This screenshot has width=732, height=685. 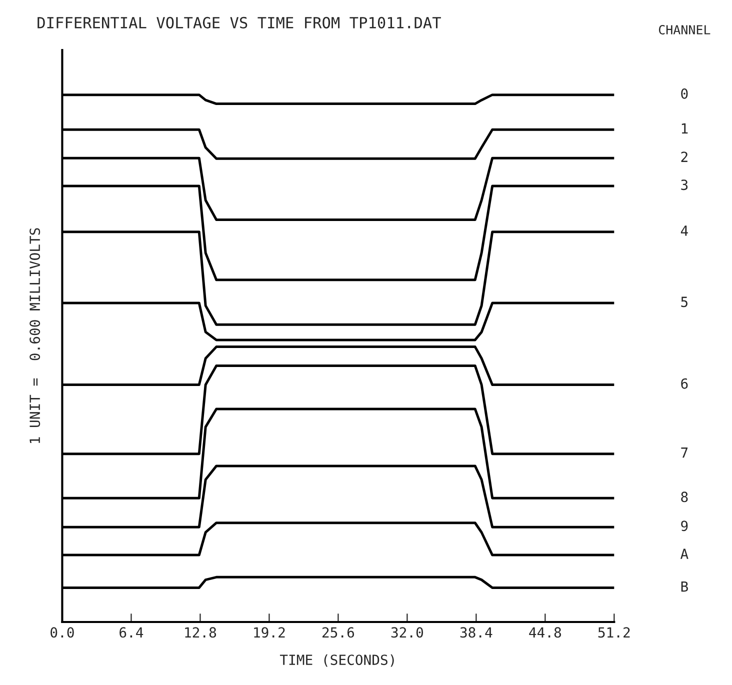 What do you see at coordinates (684, 29) in the screenshot?
I see `legend-title: CHANNEL` at bounding box center [684, 29].